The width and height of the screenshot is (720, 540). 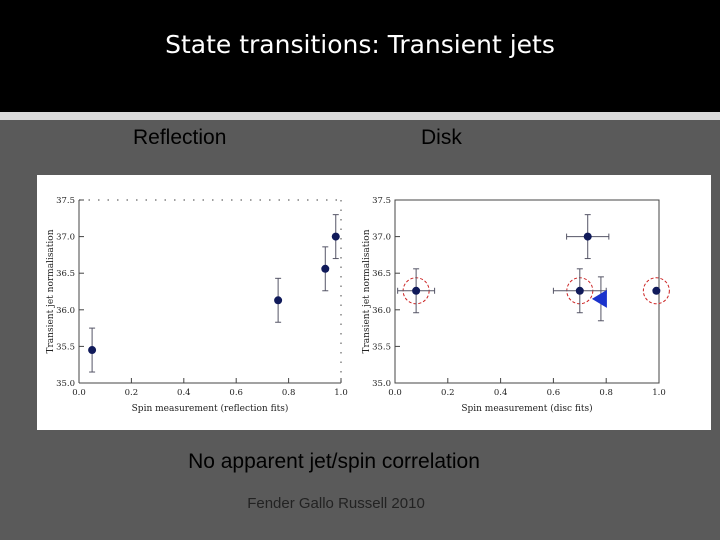 What do you see at coordinates (65, 274) in the screenshot?
I see `plot1-y-tick-label: 36.5` at bounding box center [65, 274].